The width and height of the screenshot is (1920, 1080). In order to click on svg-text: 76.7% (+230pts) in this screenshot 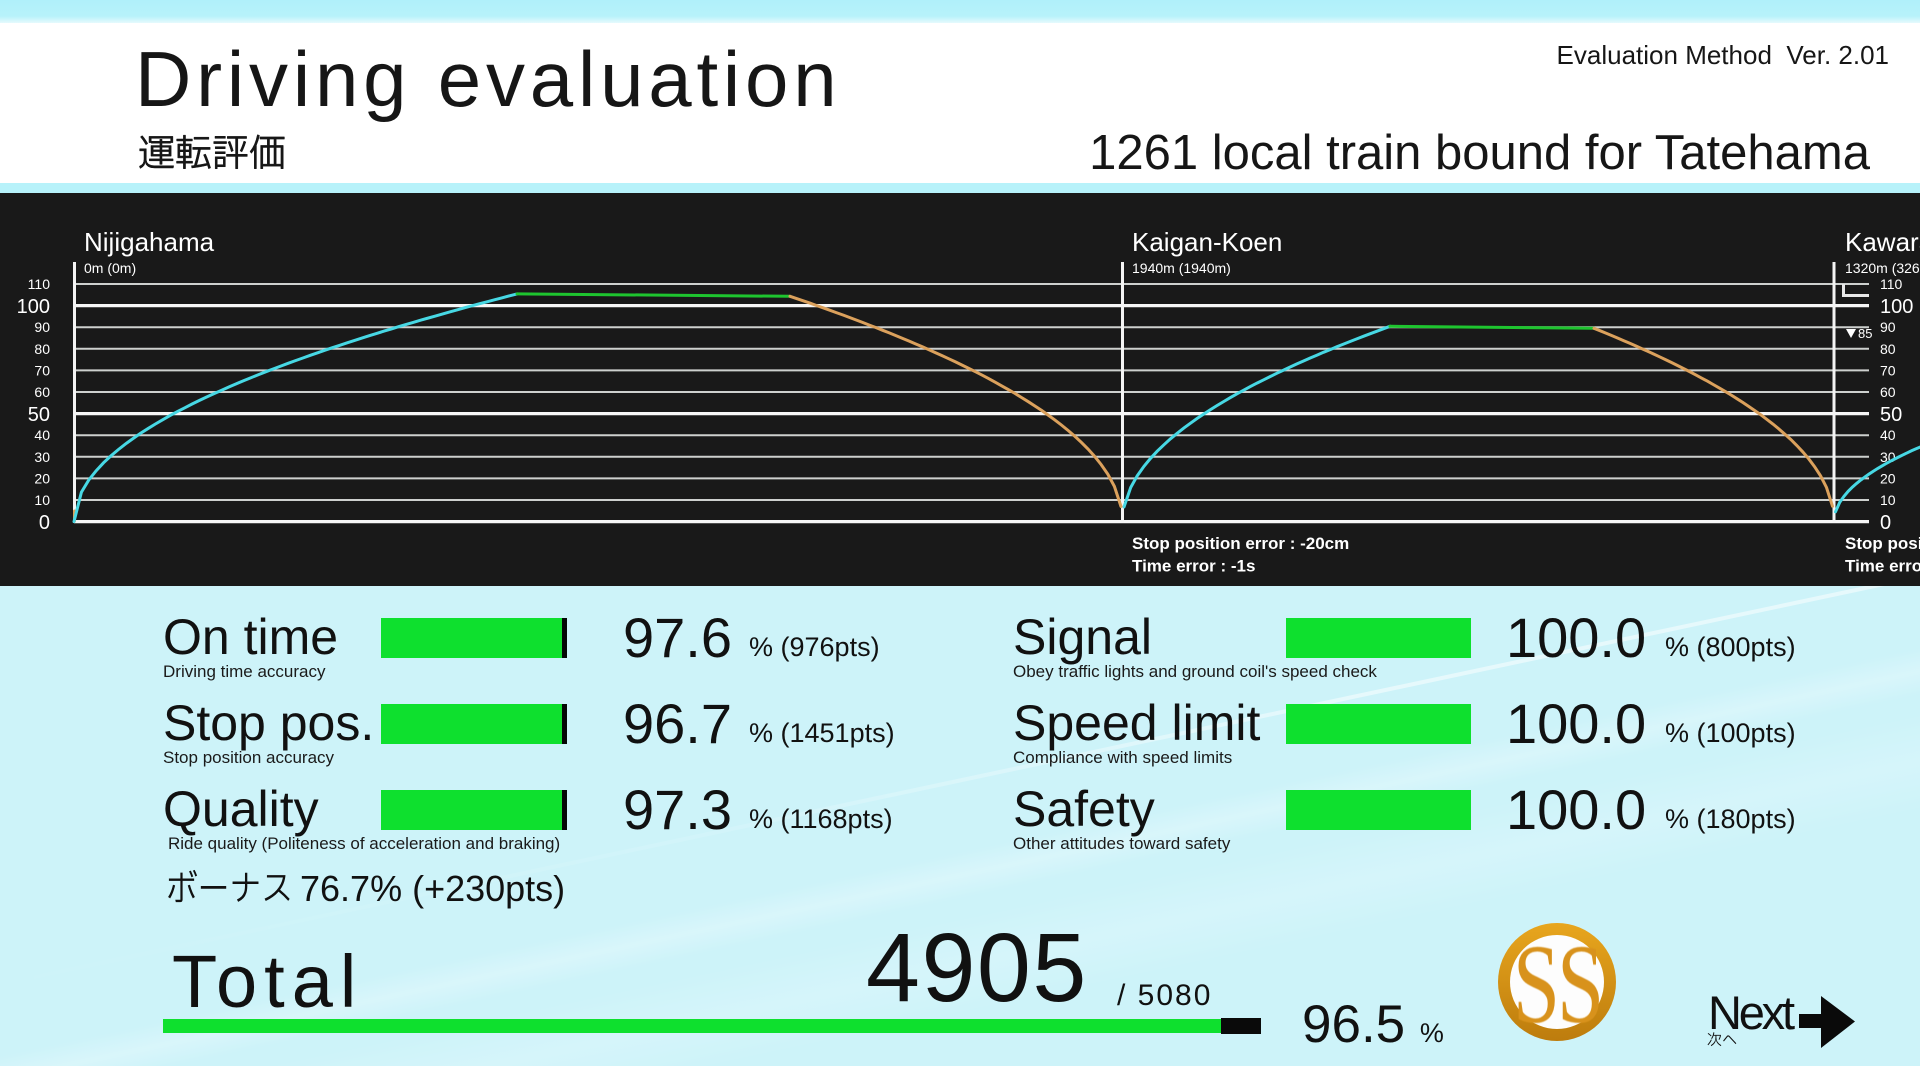, I will do `click(432, 888)`.